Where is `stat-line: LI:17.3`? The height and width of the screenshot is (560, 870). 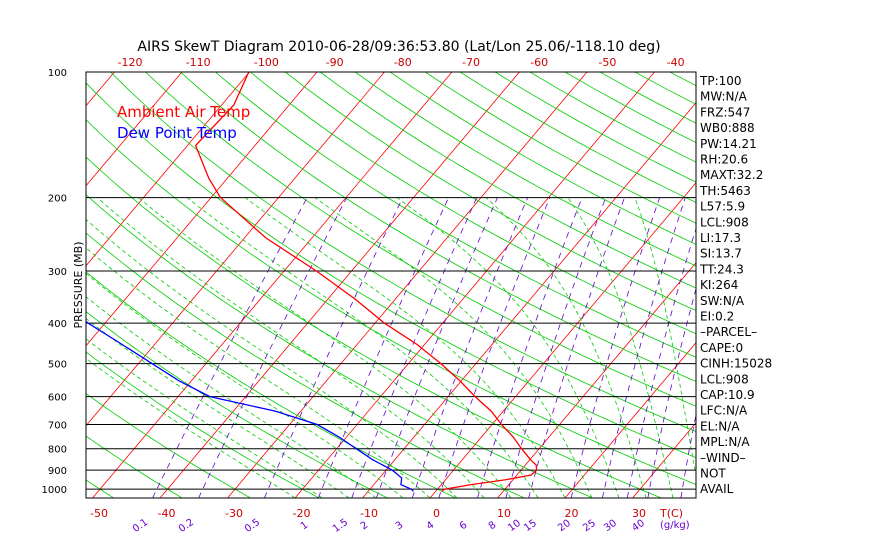
stat-line: LI:17.3 is located at coordinates (720, 238).